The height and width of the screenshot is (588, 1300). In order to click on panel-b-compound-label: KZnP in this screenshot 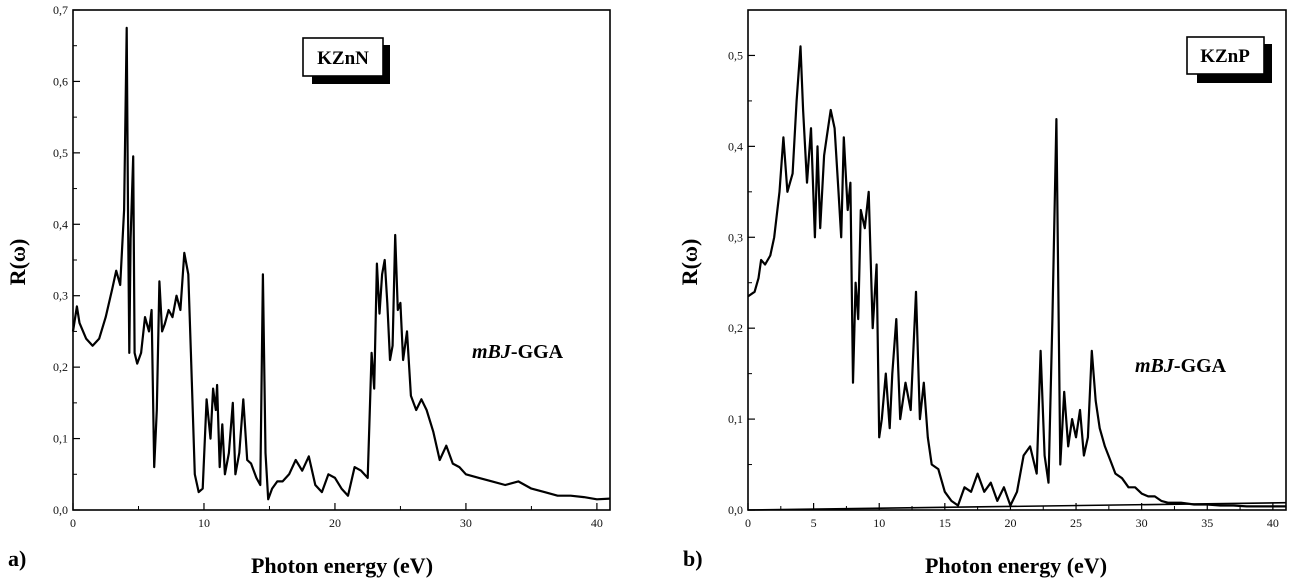, I will do `click(1229, 59)`.